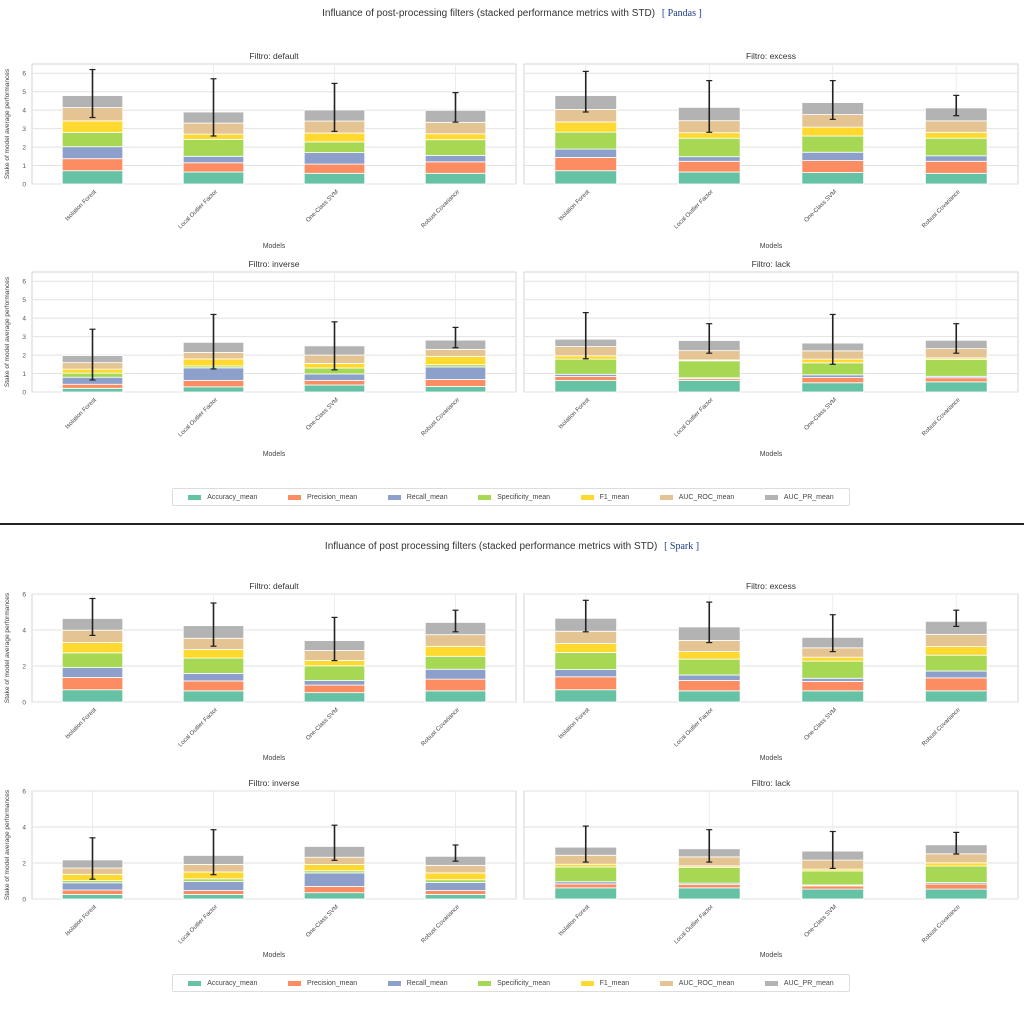  What do you see at coordinates (696, 497) in the screenshot?
I see `legend-item: AUC_ROC_mean` at bounding box center [696, 497].